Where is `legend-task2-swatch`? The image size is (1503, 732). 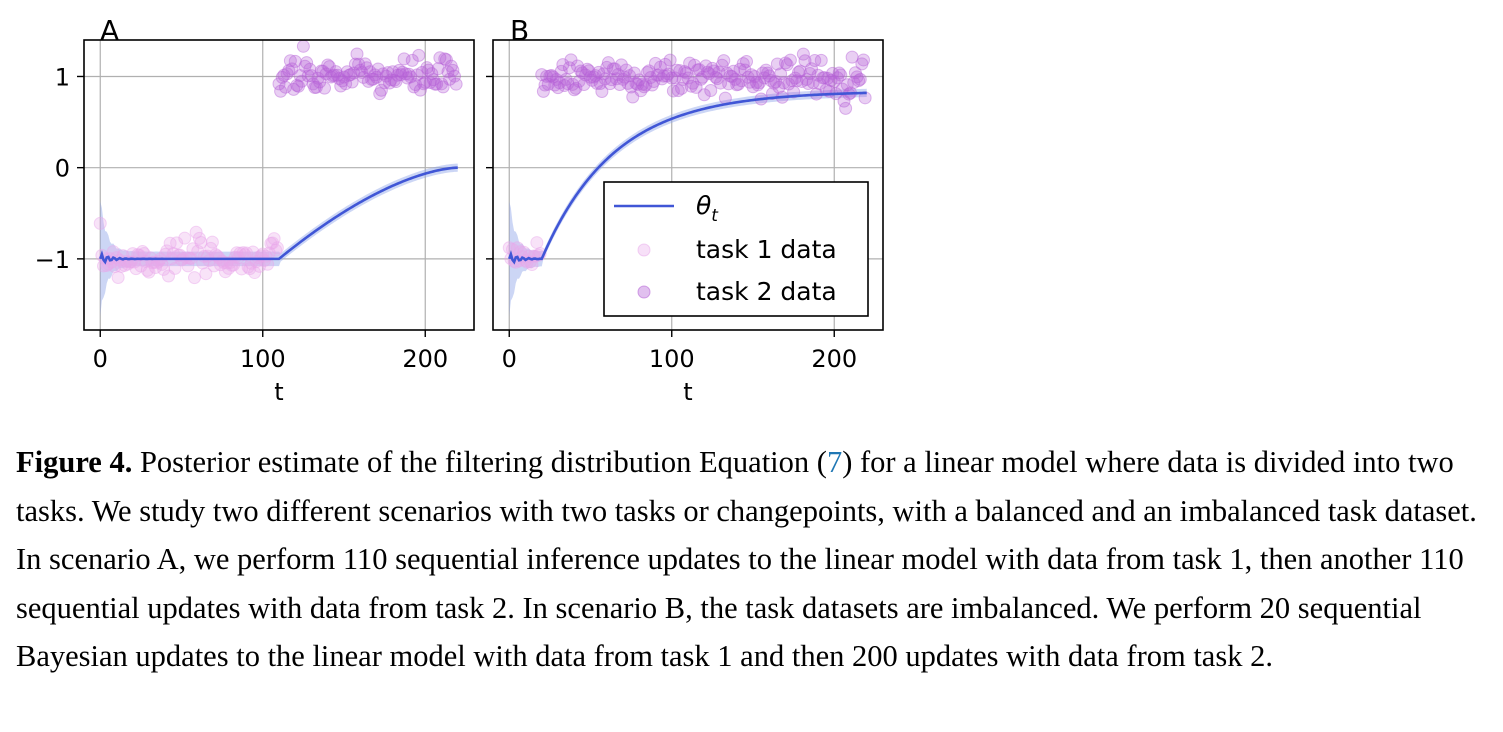
legend-task2-swatch is located at coordinates (644, 292).